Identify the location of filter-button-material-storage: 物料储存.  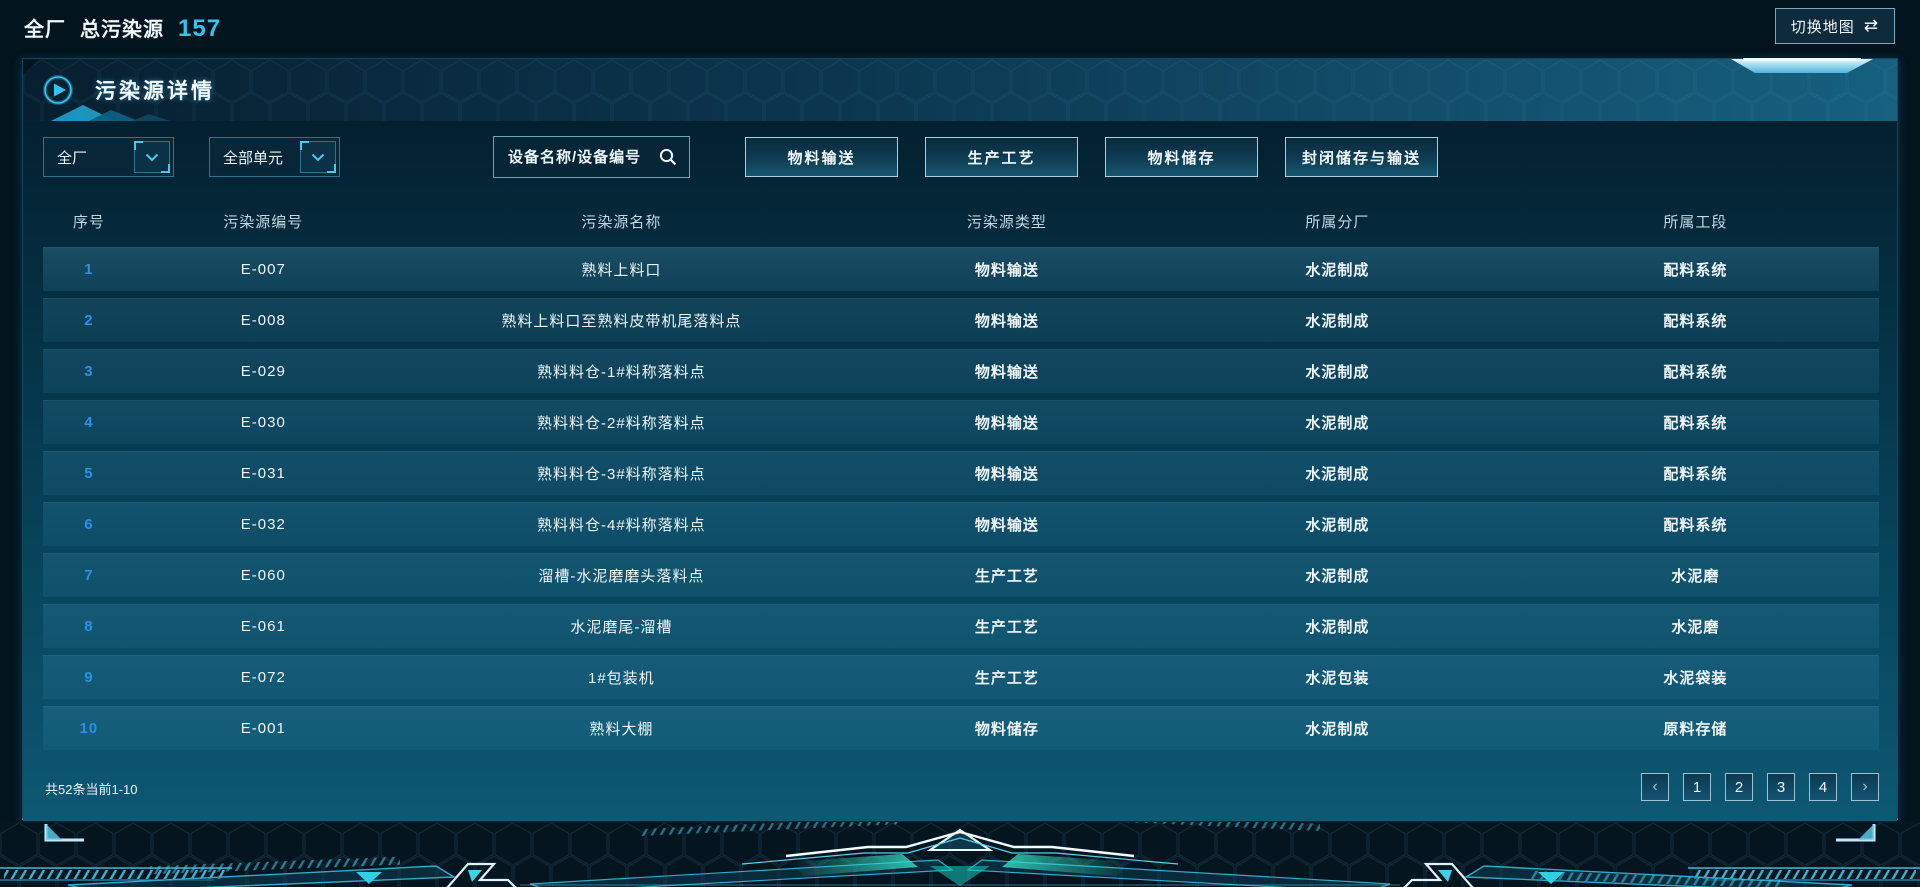
(1181, 157).